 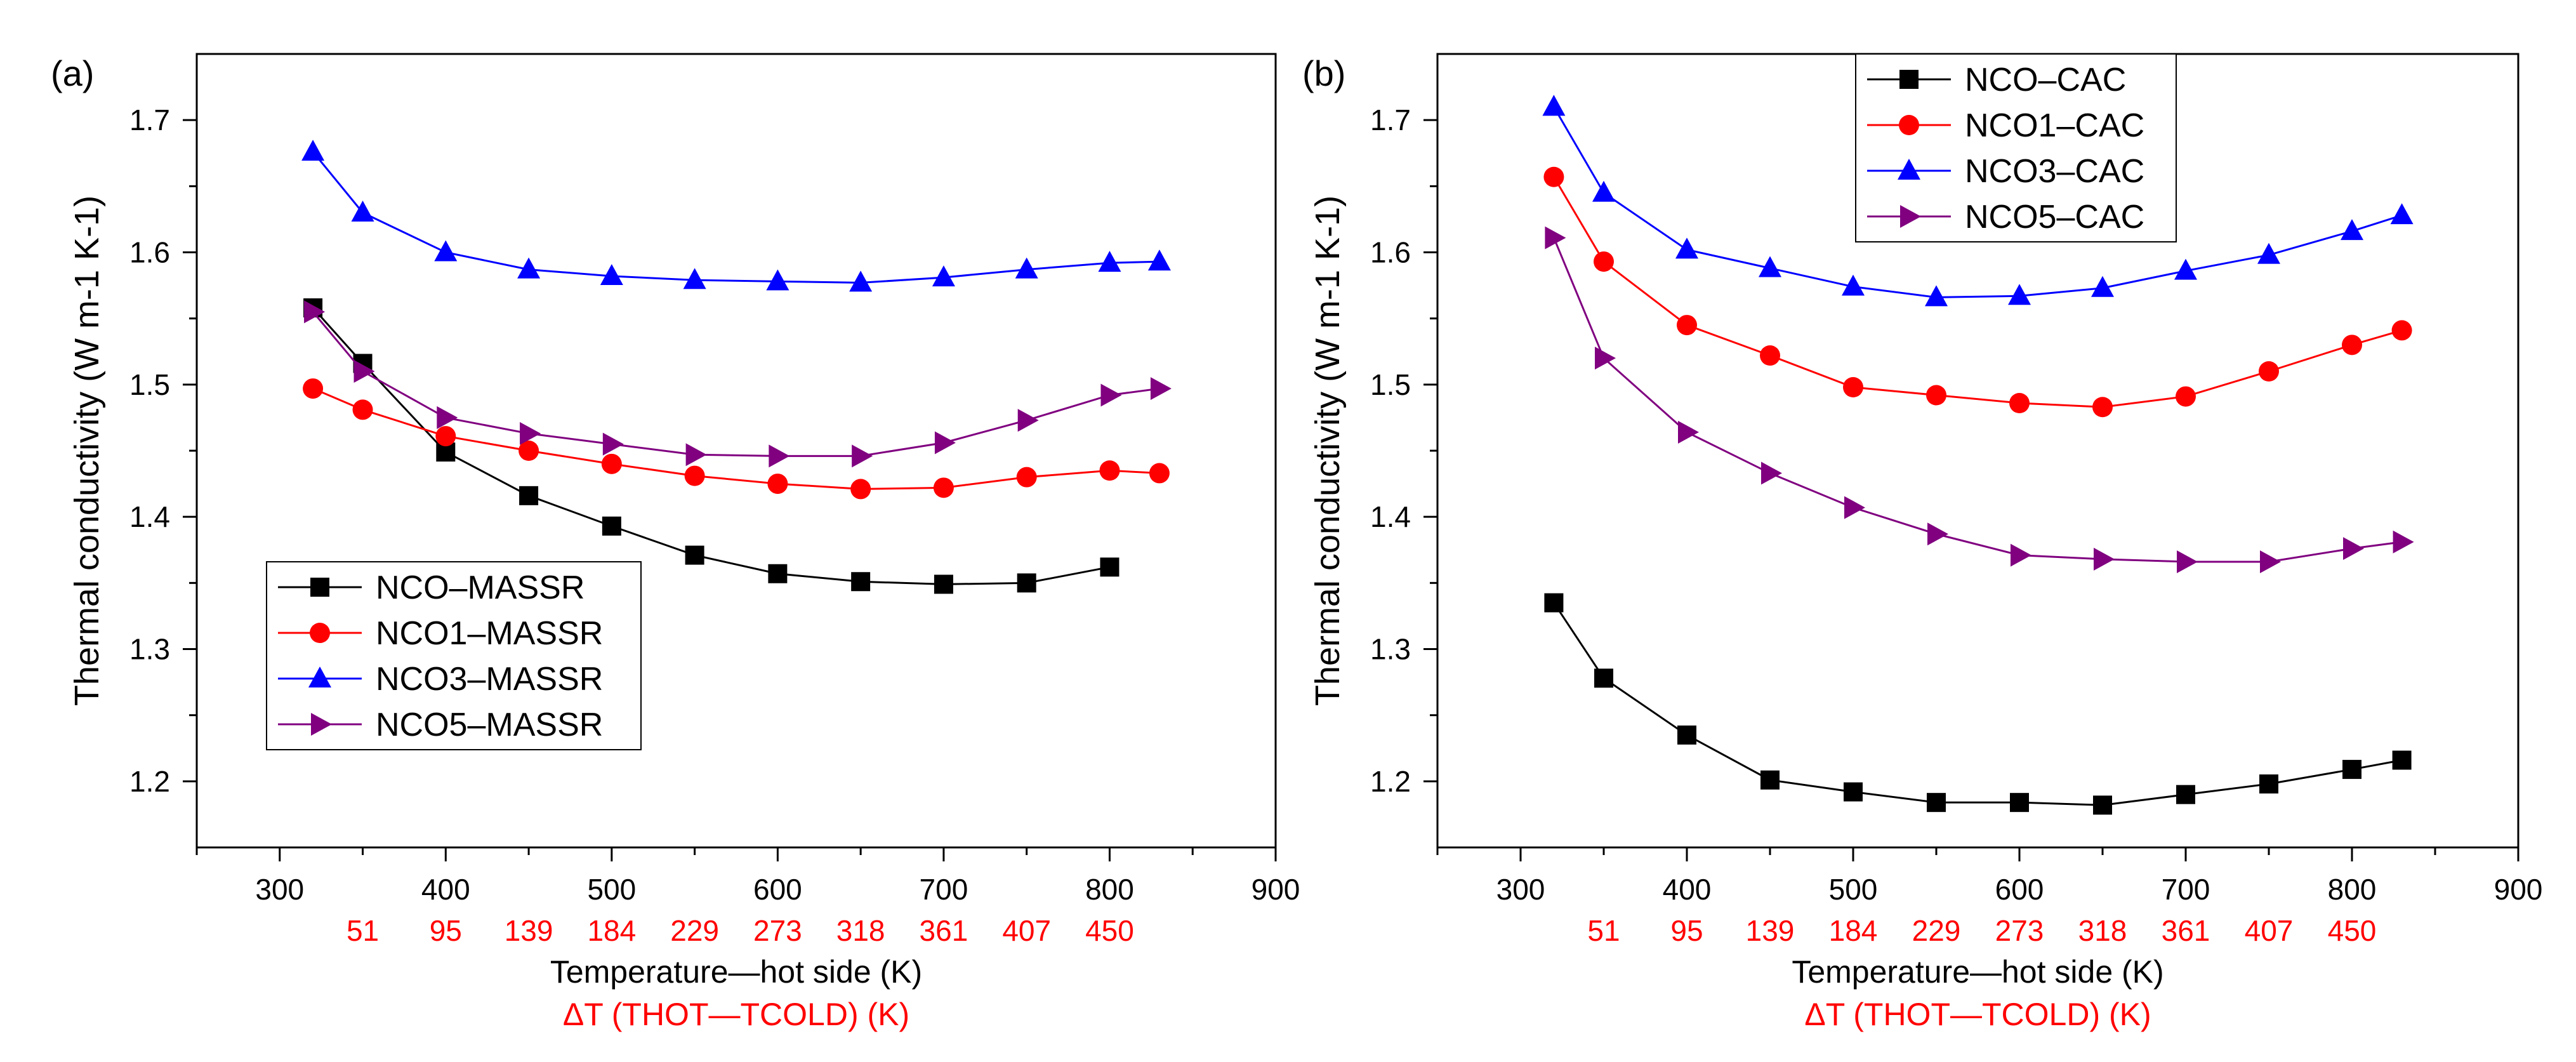 What do you see at coordinates (490, 725) in the screenshot?
I see `legend-label: NCO5–MASSR` at bounding box center [490, 725].